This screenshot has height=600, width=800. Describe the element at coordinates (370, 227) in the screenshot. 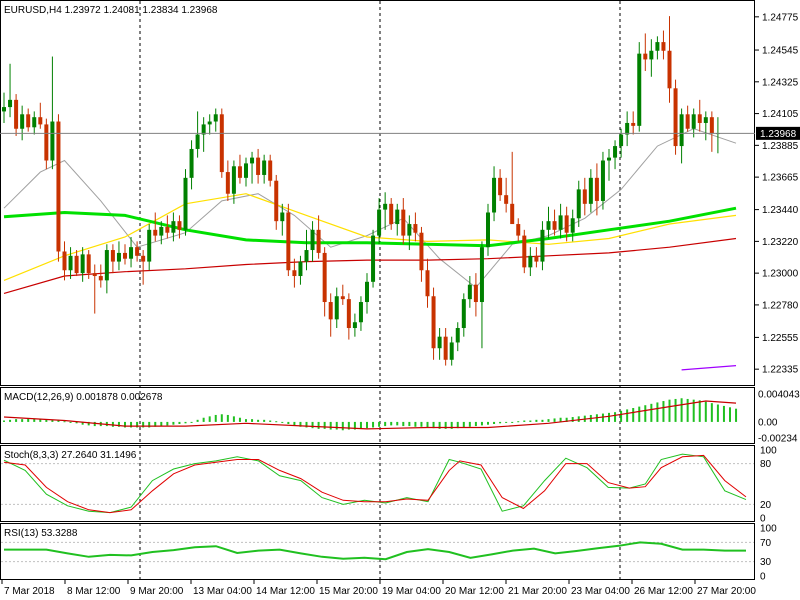

I see `ma-green-line` at that location.